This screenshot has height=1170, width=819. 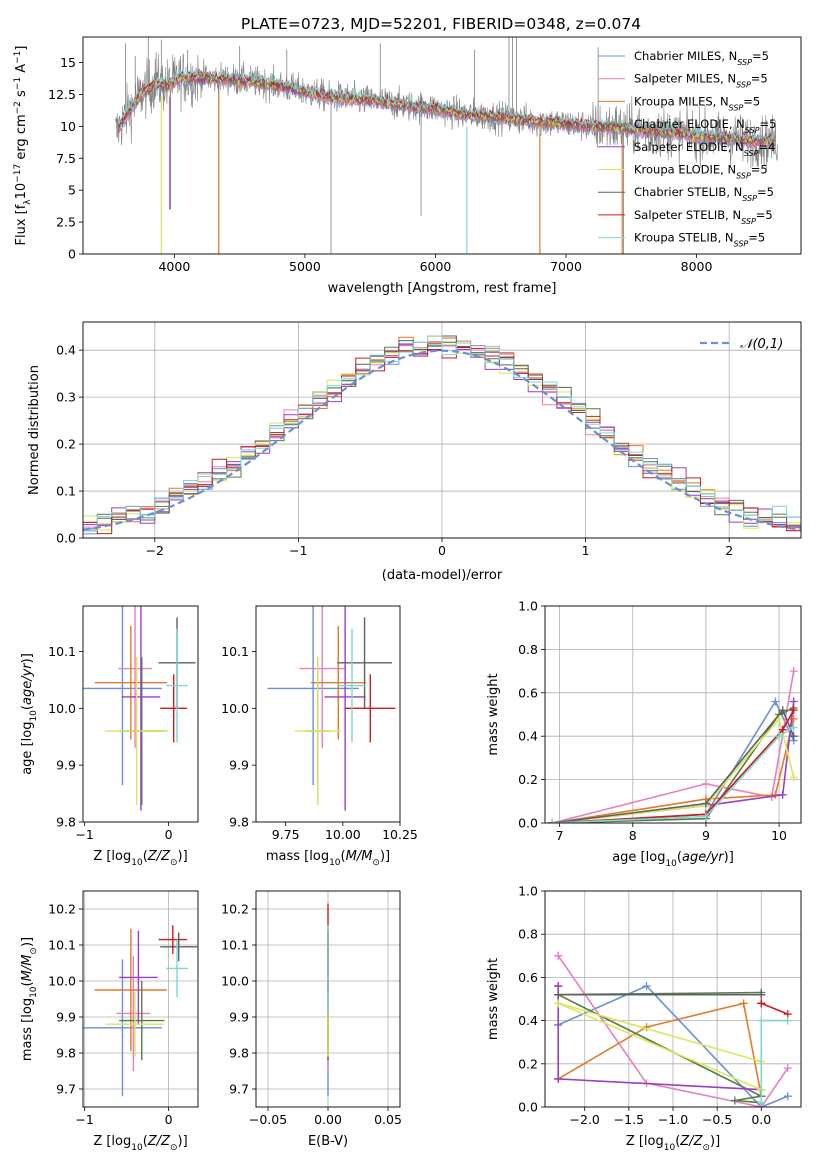 I want to click on legend-text: Salpeter ELODIE, N, so click(x=689, y=147).